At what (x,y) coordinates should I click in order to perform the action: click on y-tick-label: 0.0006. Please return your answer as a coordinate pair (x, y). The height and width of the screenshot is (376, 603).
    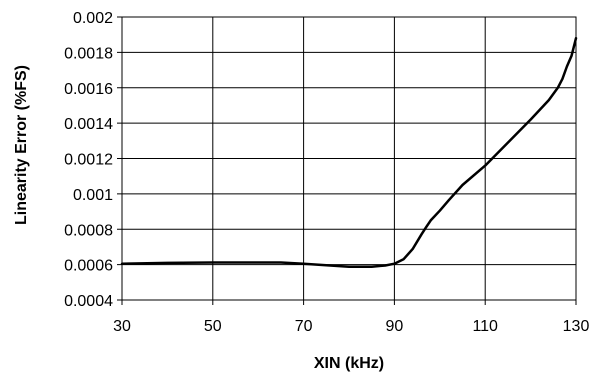
    Looking at the image, I should click on (88, 266).